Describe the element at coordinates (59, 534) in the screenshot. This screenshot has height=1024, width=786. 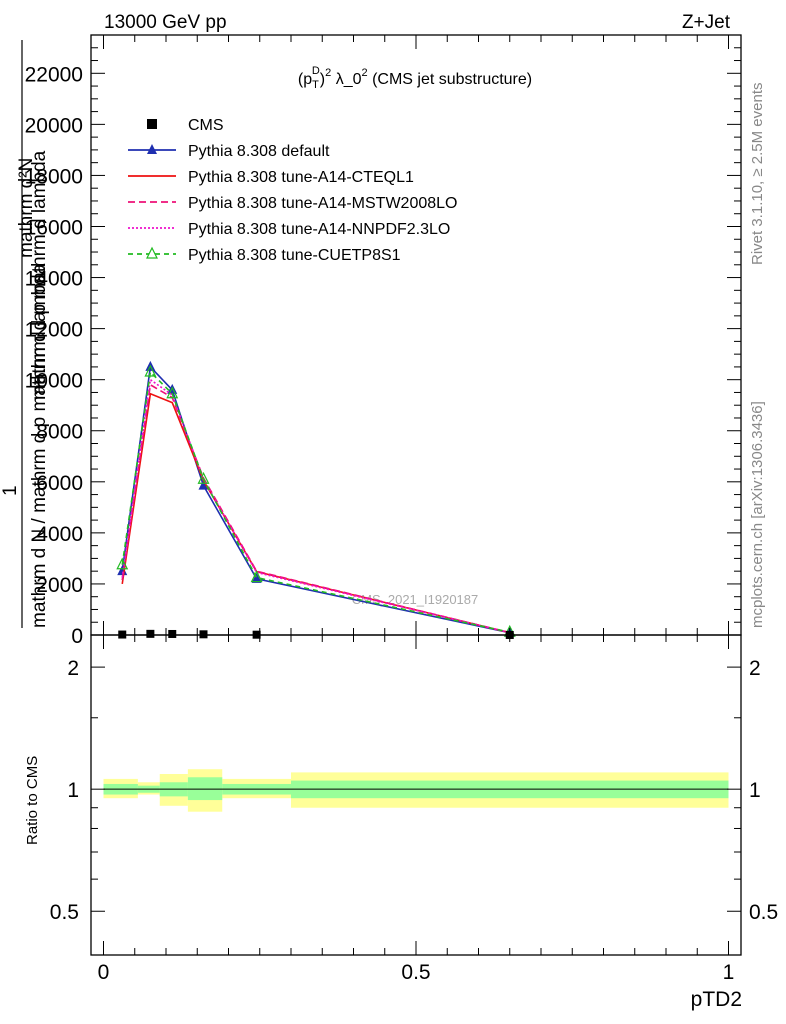
I see `main-y-tick-label: 4000` at that location.